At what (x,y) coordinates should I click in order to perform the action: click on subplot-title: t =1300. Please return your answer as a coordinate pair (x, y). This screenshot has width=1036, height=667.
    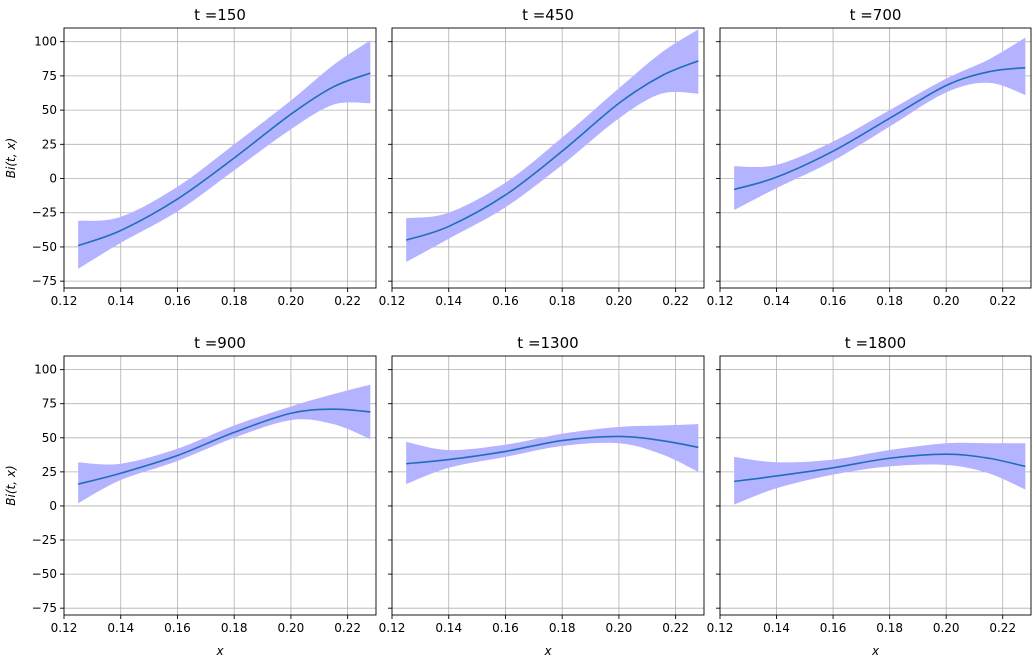
    Looking at the image, I should click on (547, 343).